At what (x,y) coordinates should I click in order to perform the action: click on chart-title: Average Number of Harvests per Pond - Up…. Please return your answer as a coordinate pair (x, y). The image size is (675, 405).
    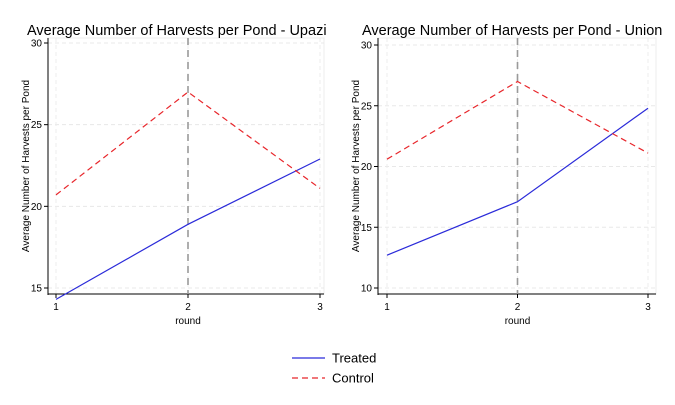
    Looking at the image, I should click on (177, 31).